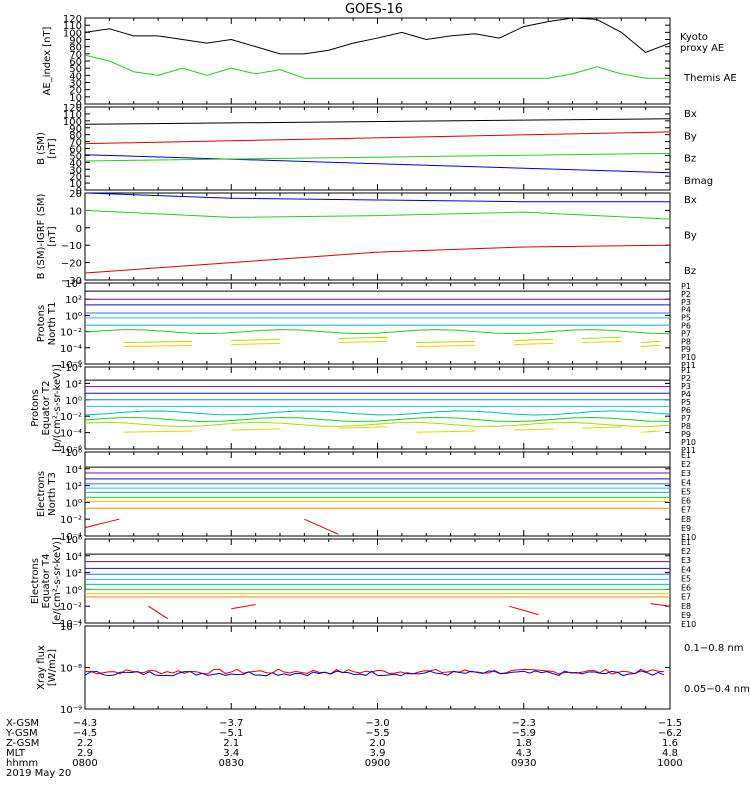 Image resolution: width=750 pixels, height=800 pixels. What do you see at coordinates (686, 519) in the screenshot?
I see `legend-e1-e8: E8` at bounding box center [686, 519].